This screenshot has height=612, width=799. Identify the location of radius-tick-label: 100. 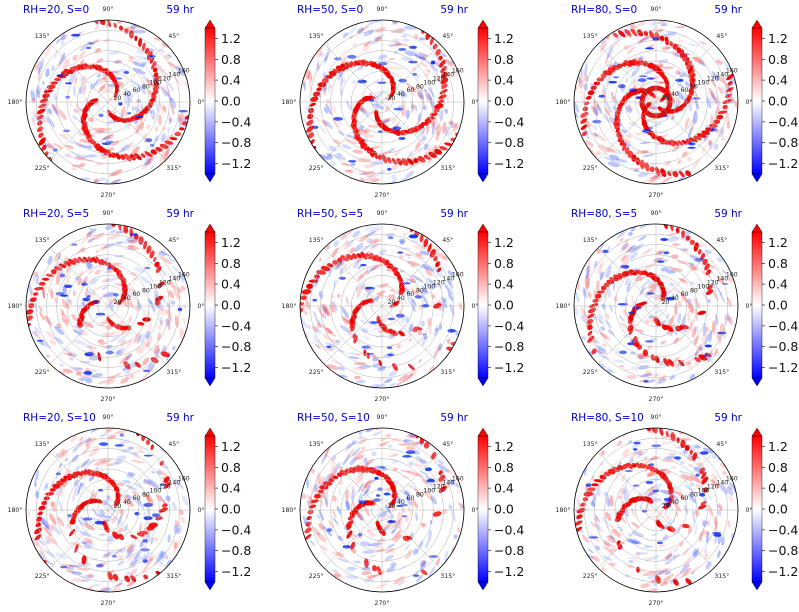
(429, 490).